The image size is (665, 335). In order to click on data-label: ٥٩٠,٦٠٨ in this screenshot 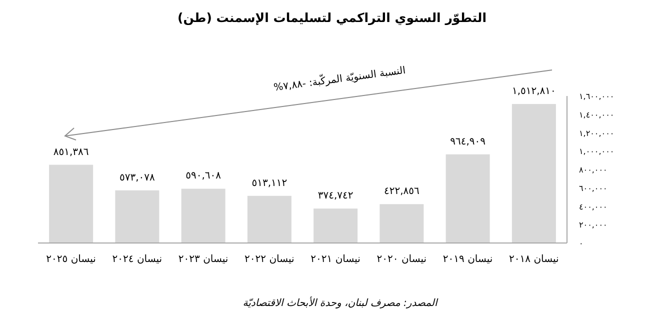, I will do `click(204, 176)`.